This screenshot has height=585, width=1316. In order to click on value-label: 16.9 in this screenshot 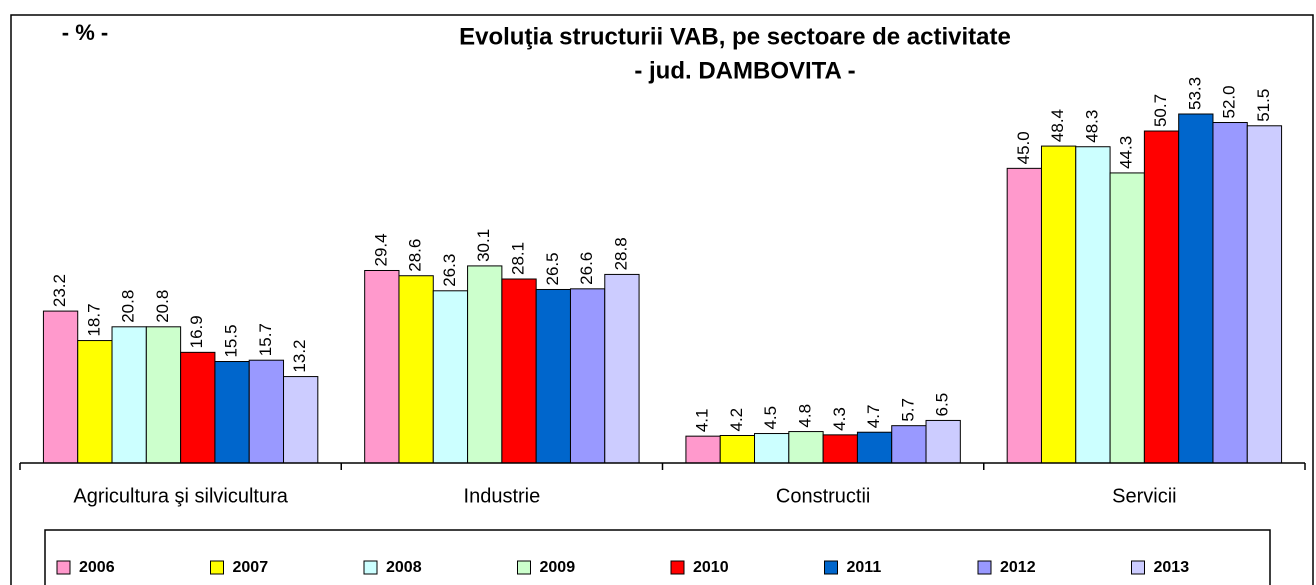, I will do `click(196, 331)`.